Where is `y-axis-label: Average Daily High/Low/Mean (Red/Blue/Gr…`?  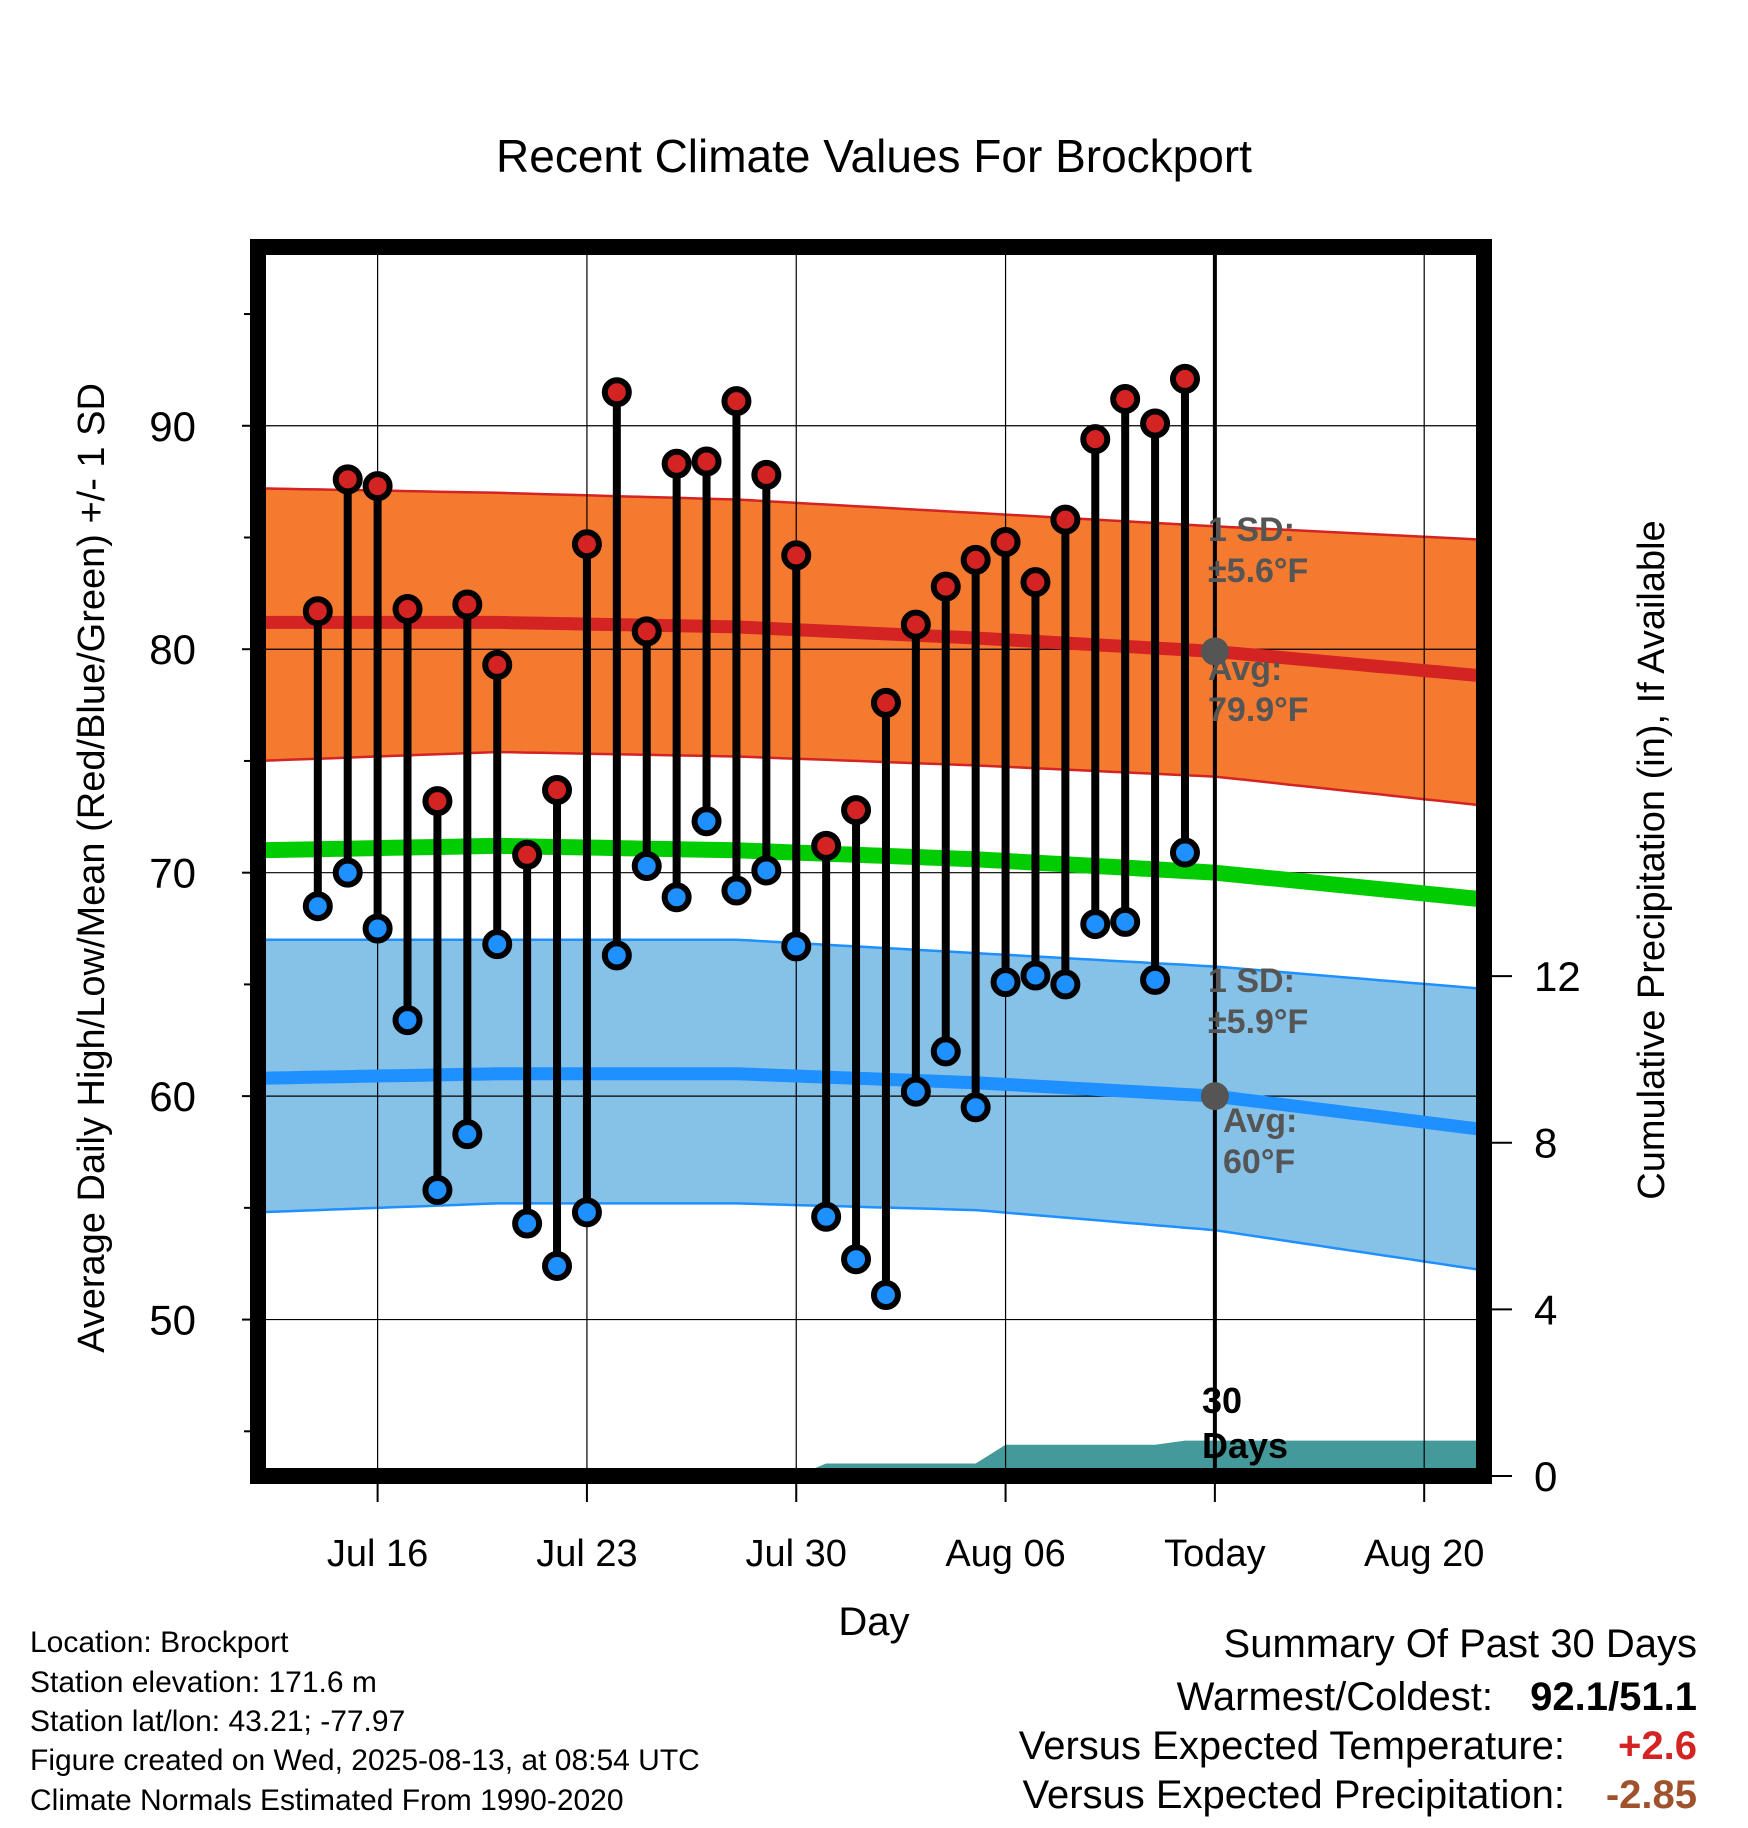 y-axis-label: Average Daily High/Low/Mean (Red/Blue/Gr… is located at coordinates (92, 868).